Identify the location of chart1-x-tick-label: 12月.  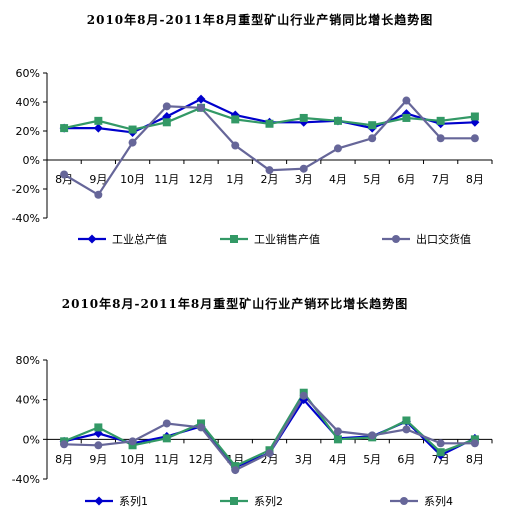
(201, 179).